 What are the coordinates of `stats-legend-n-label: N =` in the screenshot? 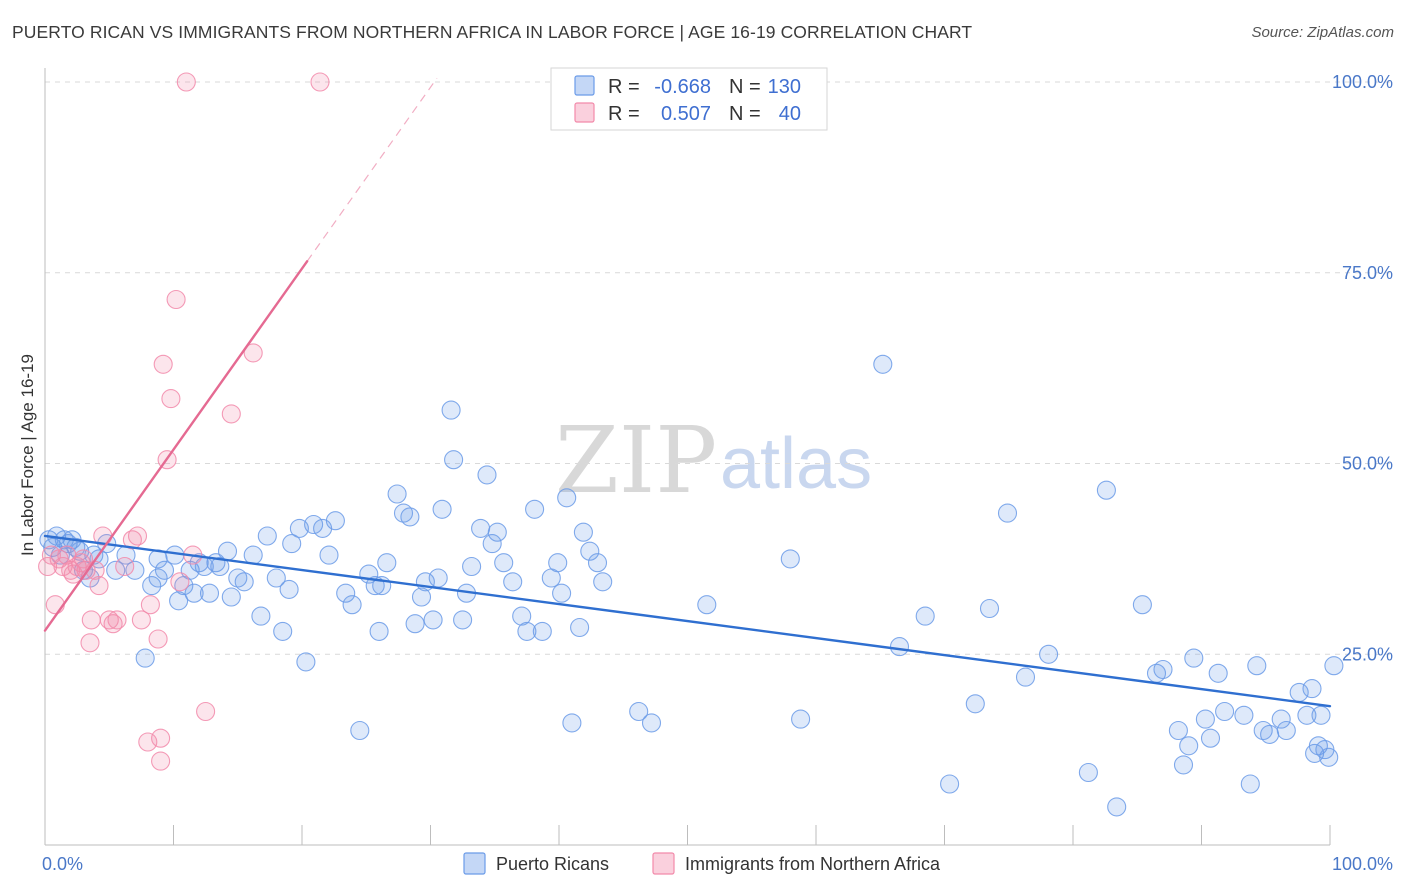 It's located at (745, 87).